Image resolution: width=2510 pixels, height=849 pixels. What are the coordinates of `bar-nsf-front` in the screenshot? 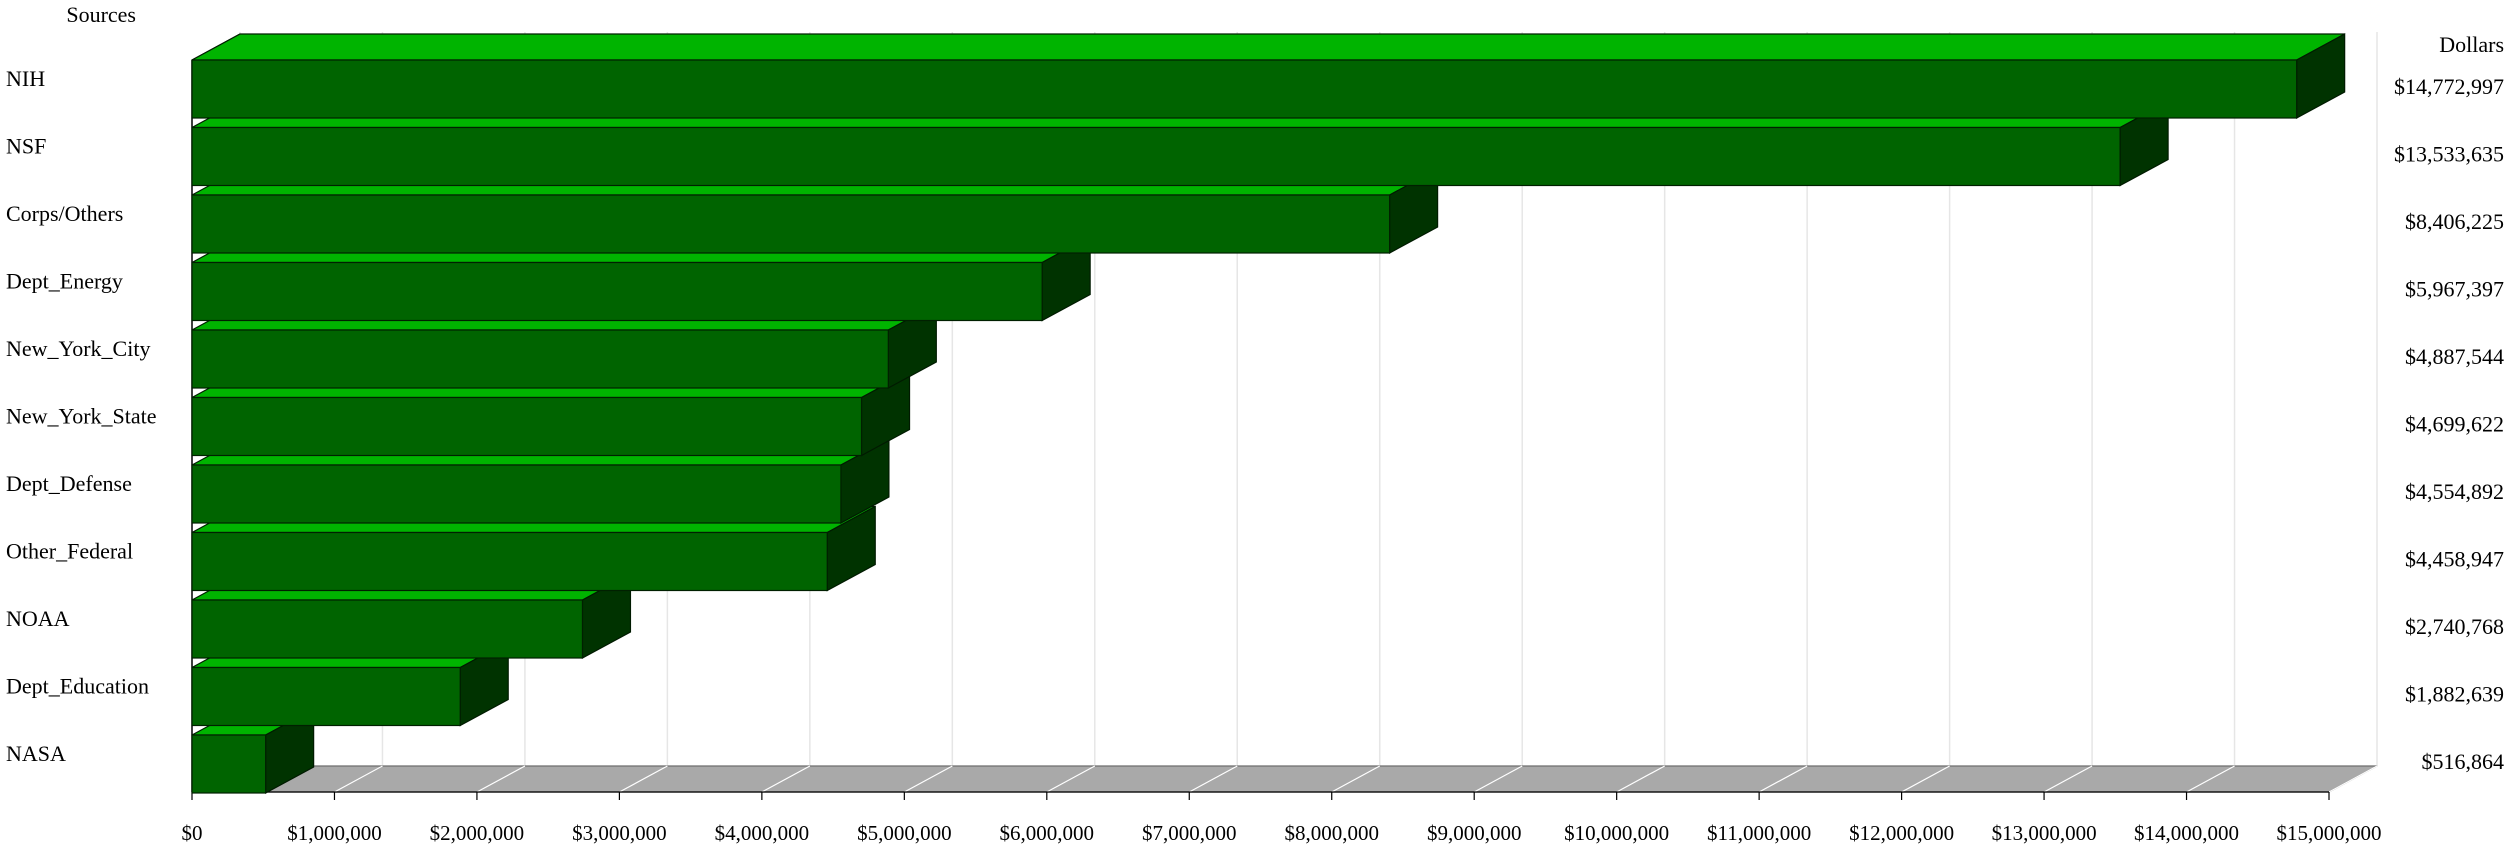 It's located at (1156, 156).